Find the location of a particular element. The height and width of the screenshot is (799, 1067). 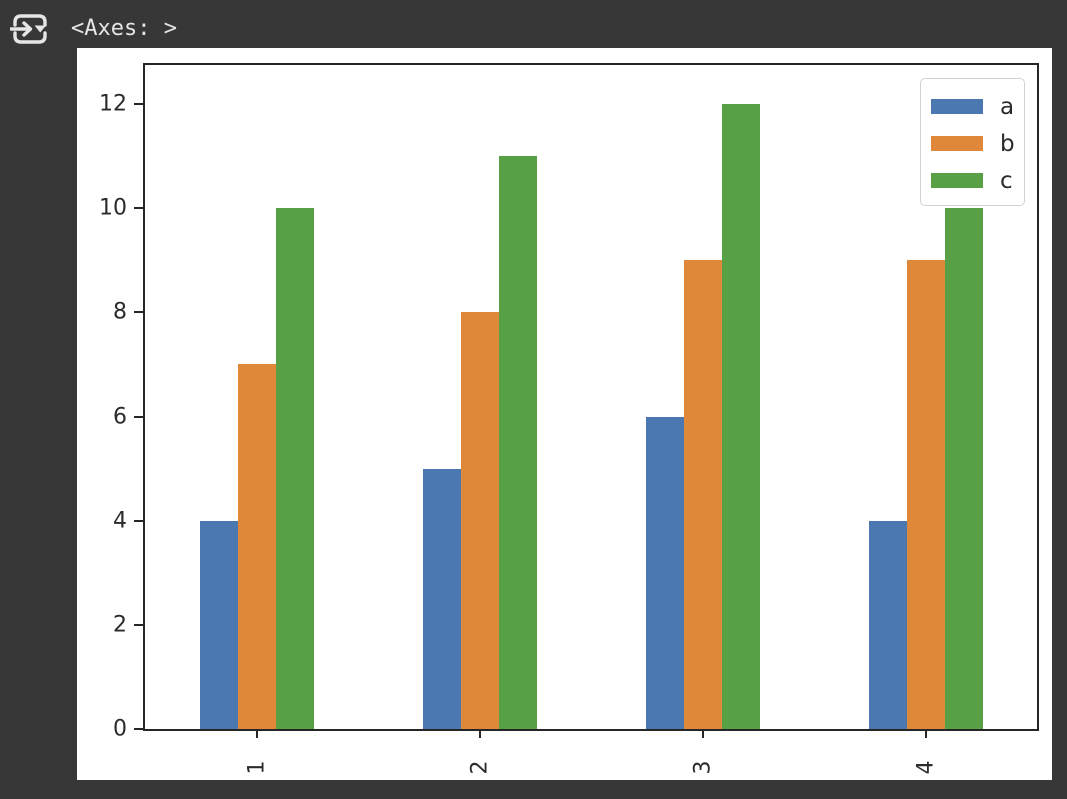

legend-item-b: b is located at coordinates (973, 143).